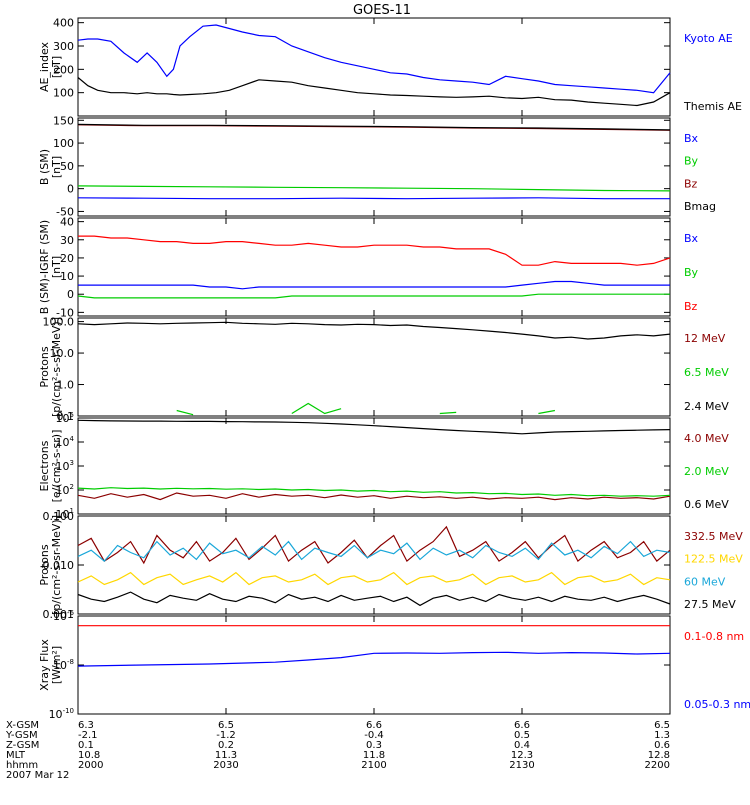 This screenshot has width=750, height=805. I want to click on y-axis-label: AE_index, so click(44, 66).